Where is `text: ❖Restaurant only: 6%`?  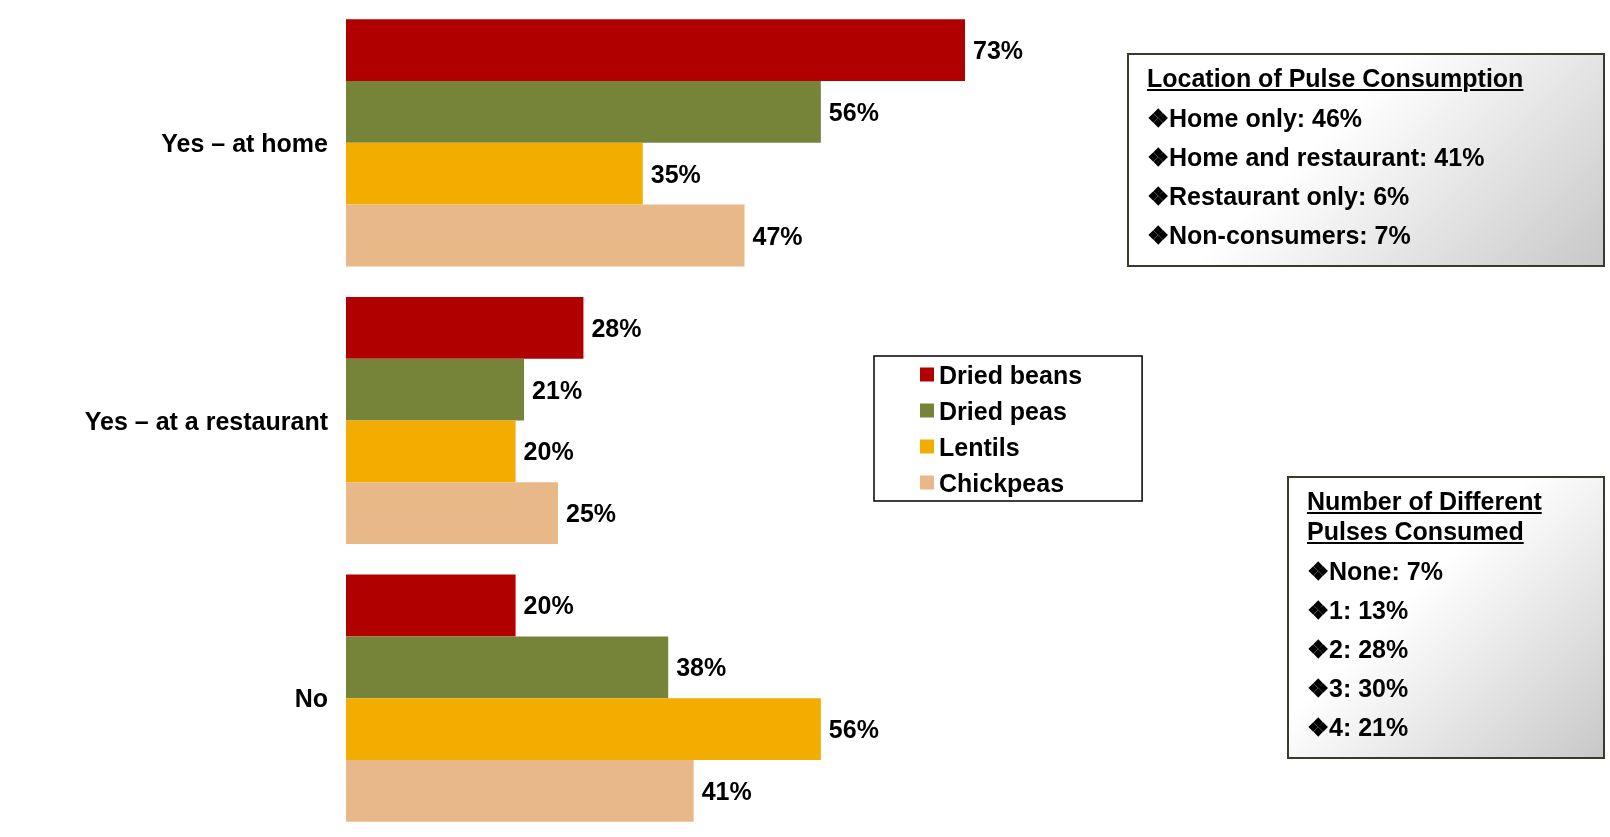
text: ❖Restaurant only: 6% is located at coordinates (1279, 196).